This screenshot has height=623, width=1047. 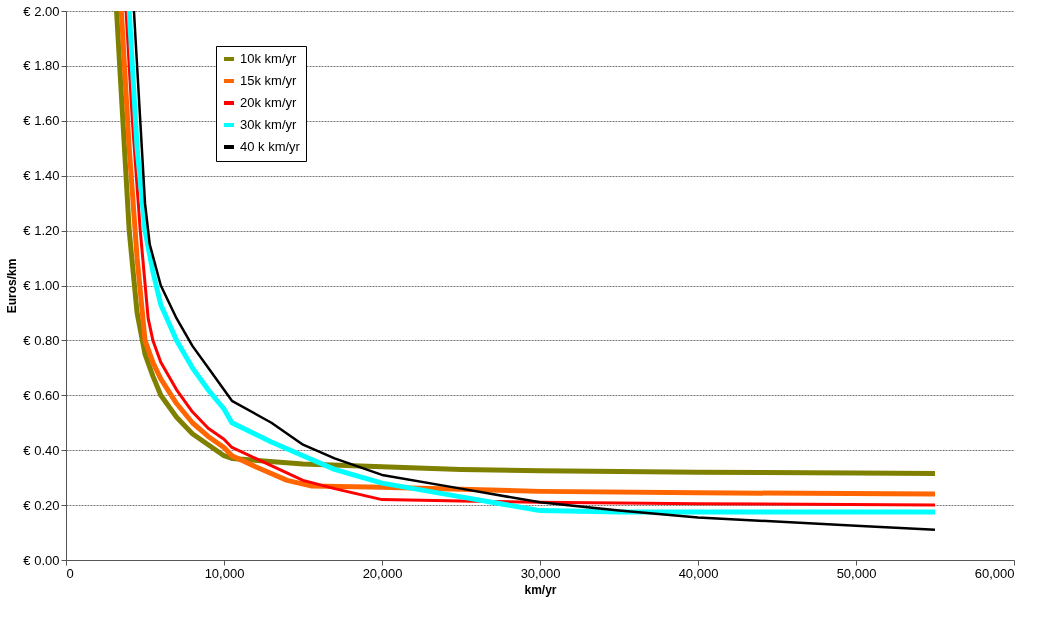 What do you see at coordinates (12, 286) in the screenshot?
I see `y-axis-title: Euros/km` at bounding box center [12, 286].